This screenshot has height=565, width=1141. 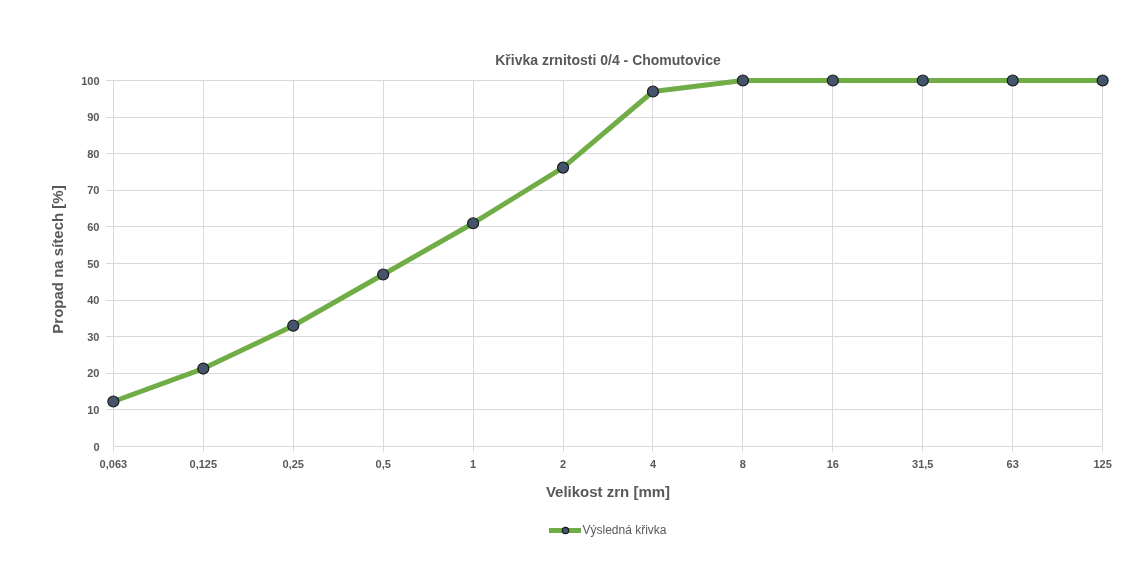 What do you see at coordinates (90, 80) in the screenshot?
I see `y-tick-label: 100` at bounding box center [90, 80].